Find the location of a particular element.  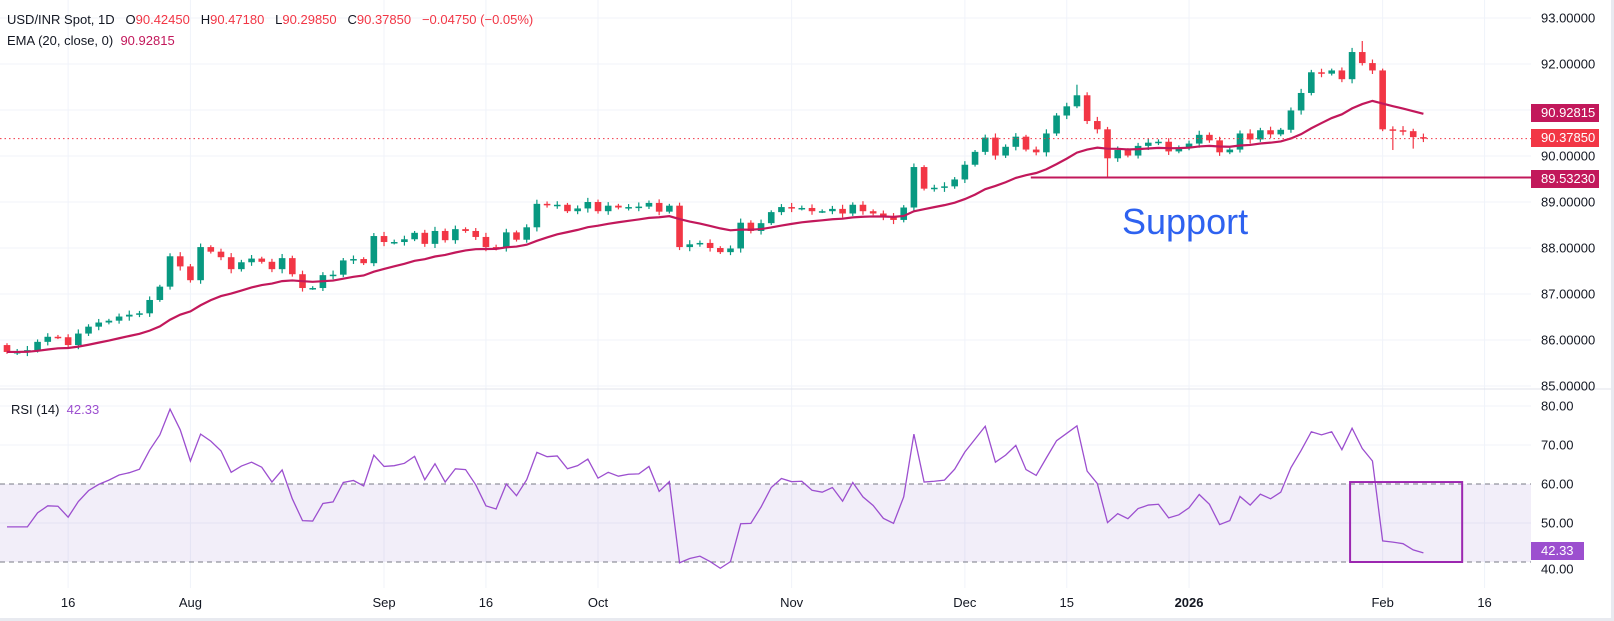

support-annotation: Support is located at coordinates (1185, 221).